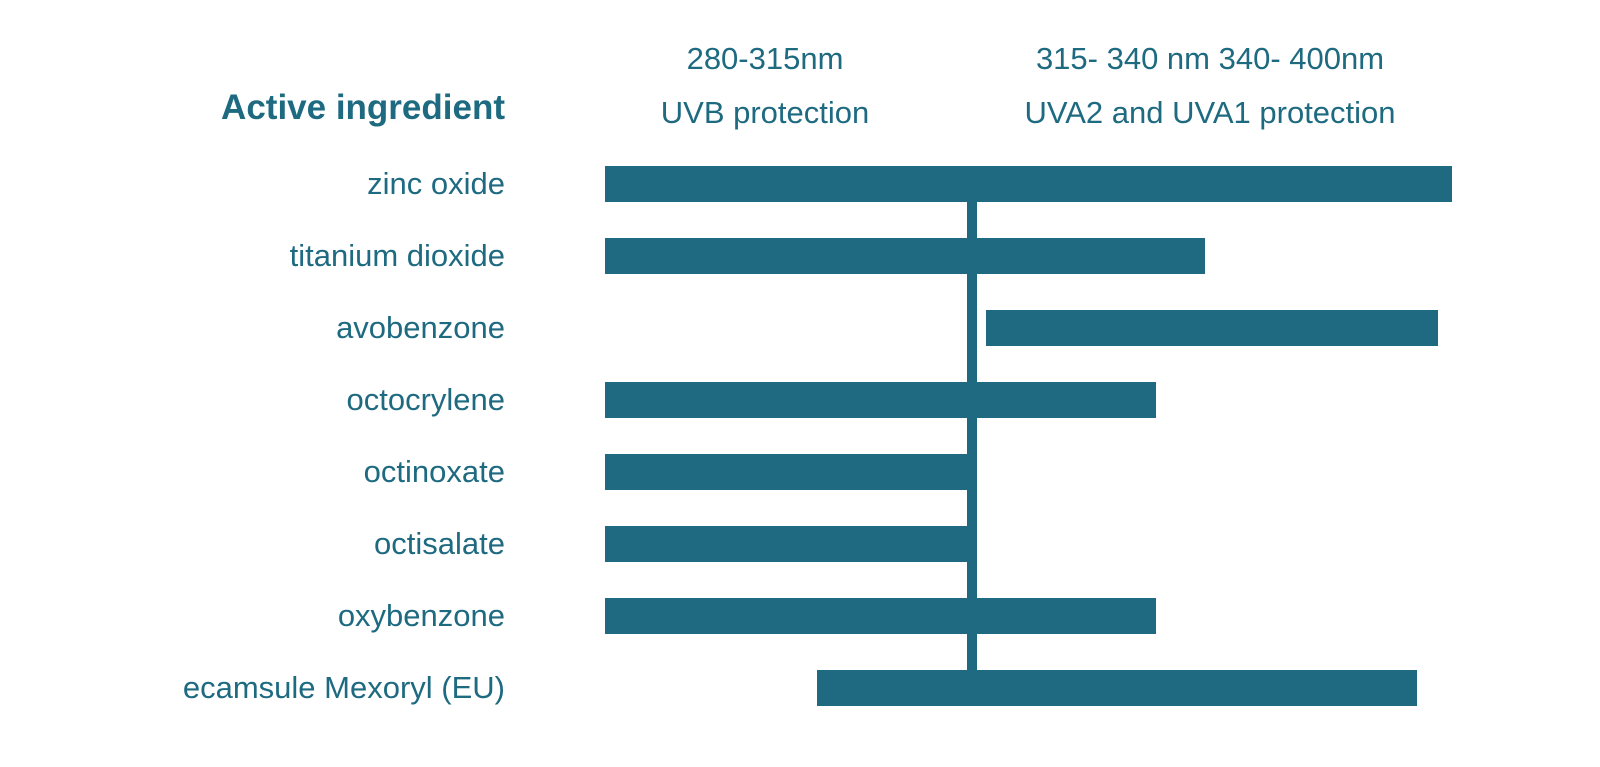 Image resolution: width=1600 pixels, height=767 pixels. What do you see at coordinates (434, 471) in the screenshot?
I see `ingredient-label: octinoxate` at bounding box center [434, 471].